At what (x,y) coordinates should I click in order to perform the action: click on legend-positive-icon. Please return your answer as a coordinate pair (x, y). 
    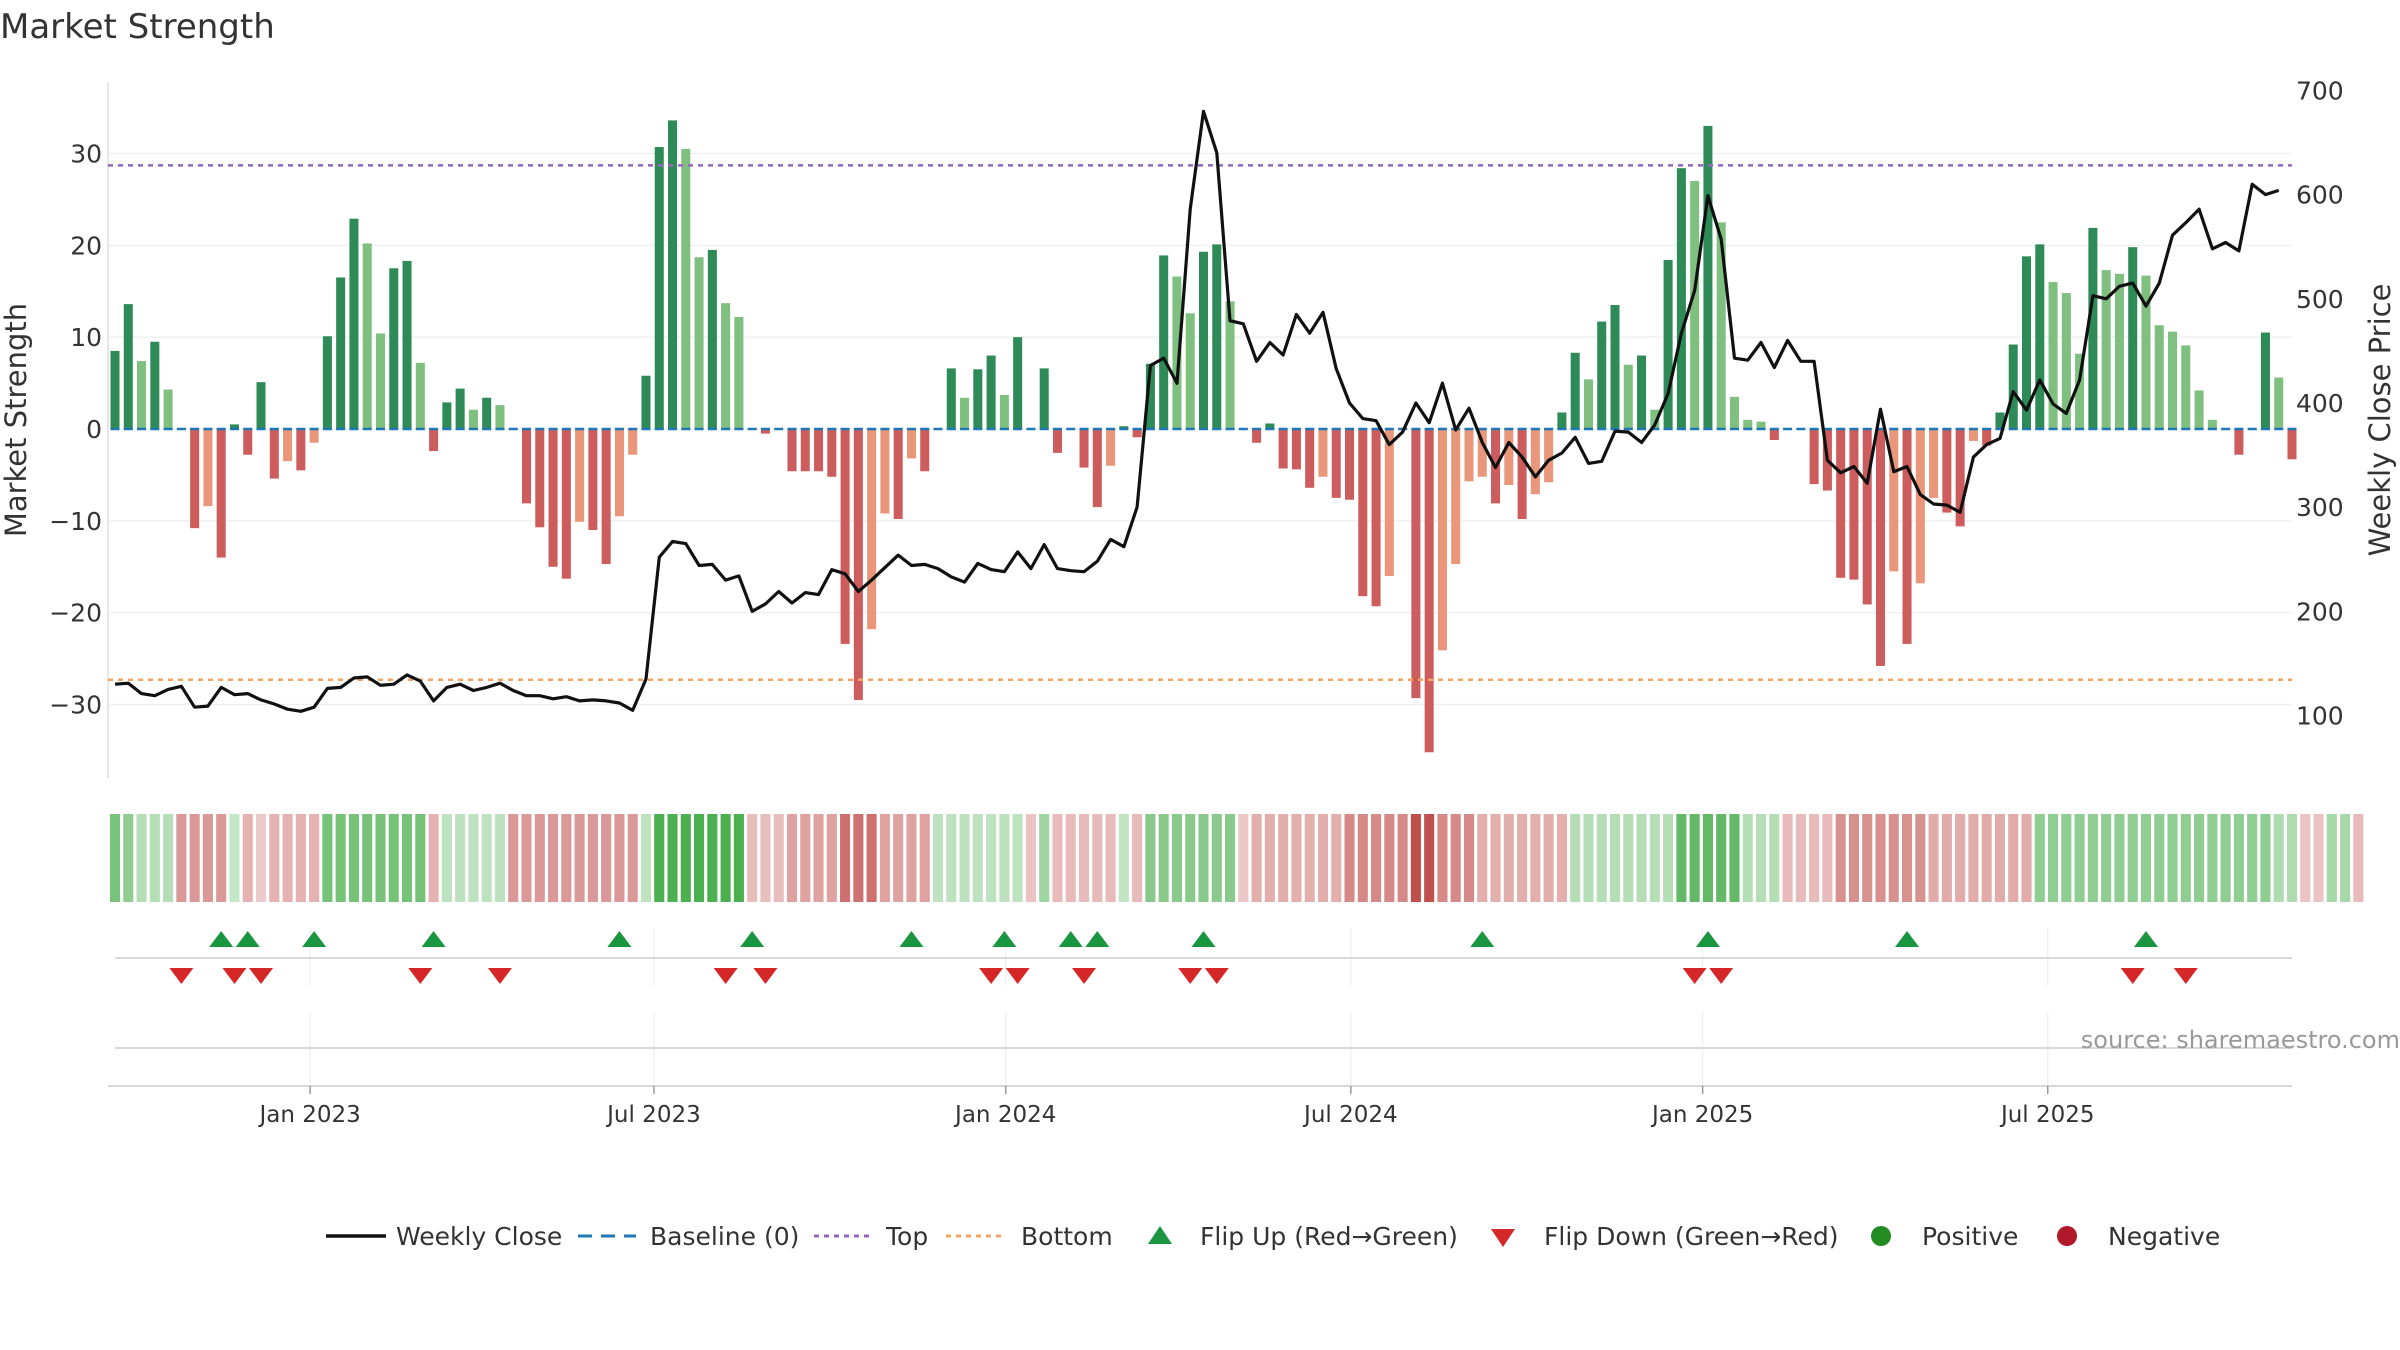
    Looking at the image, I should click on (1881, 1236).